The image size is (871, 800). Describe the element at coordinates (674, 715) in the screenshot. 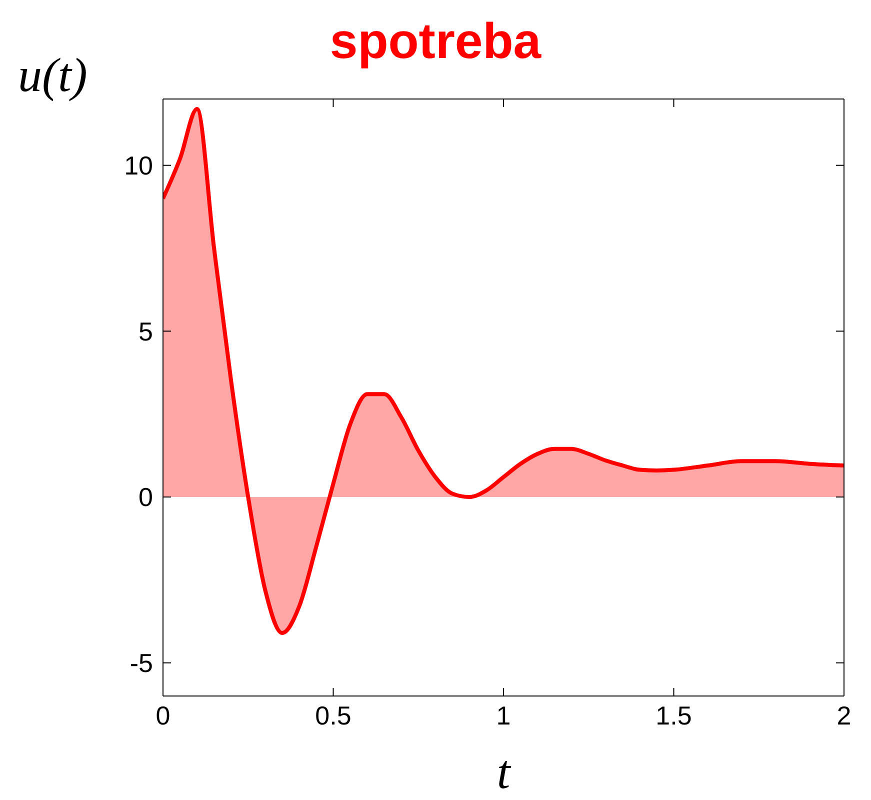

I see `x-tick-label: 1.5` at that location.